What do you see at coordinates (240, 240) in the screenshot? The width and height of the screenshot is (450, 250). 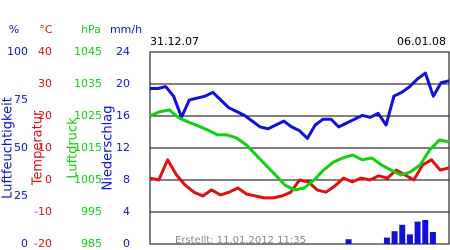 I see `footer: Erstellt: 11.01.2012 11:35` at bounding box center [240, 240].